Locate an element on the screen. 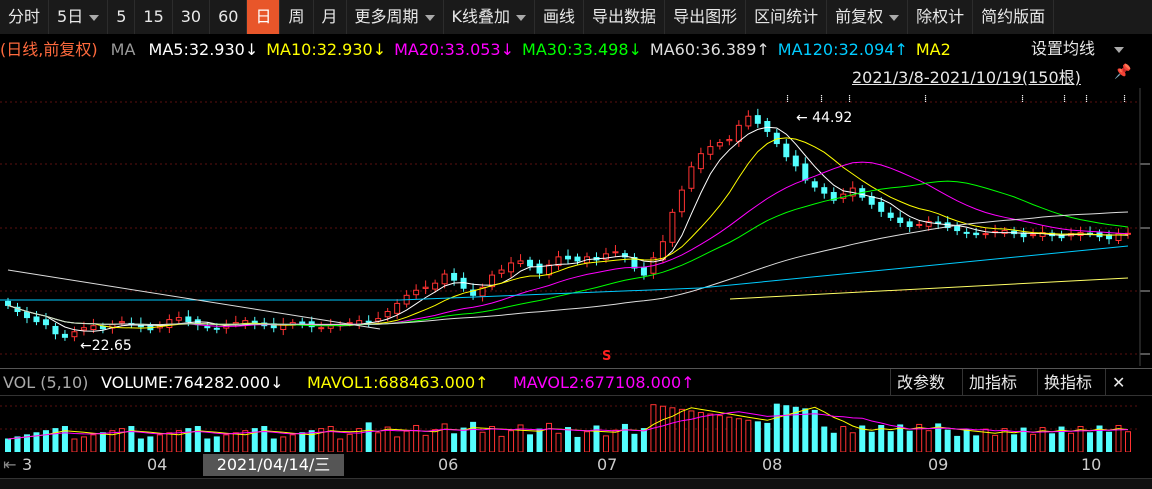 The width and height of the screenshot is (1152, 489). toolbar-button-13: 导出图形 is located at coordinates (706, 17).